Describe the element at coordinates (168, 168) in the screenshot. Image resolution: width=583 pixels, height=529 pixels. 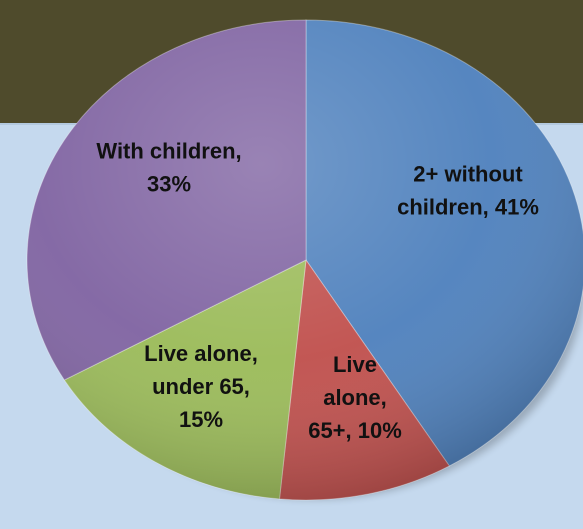
I see `slice-label-with-children: With children, 33%` at that location.